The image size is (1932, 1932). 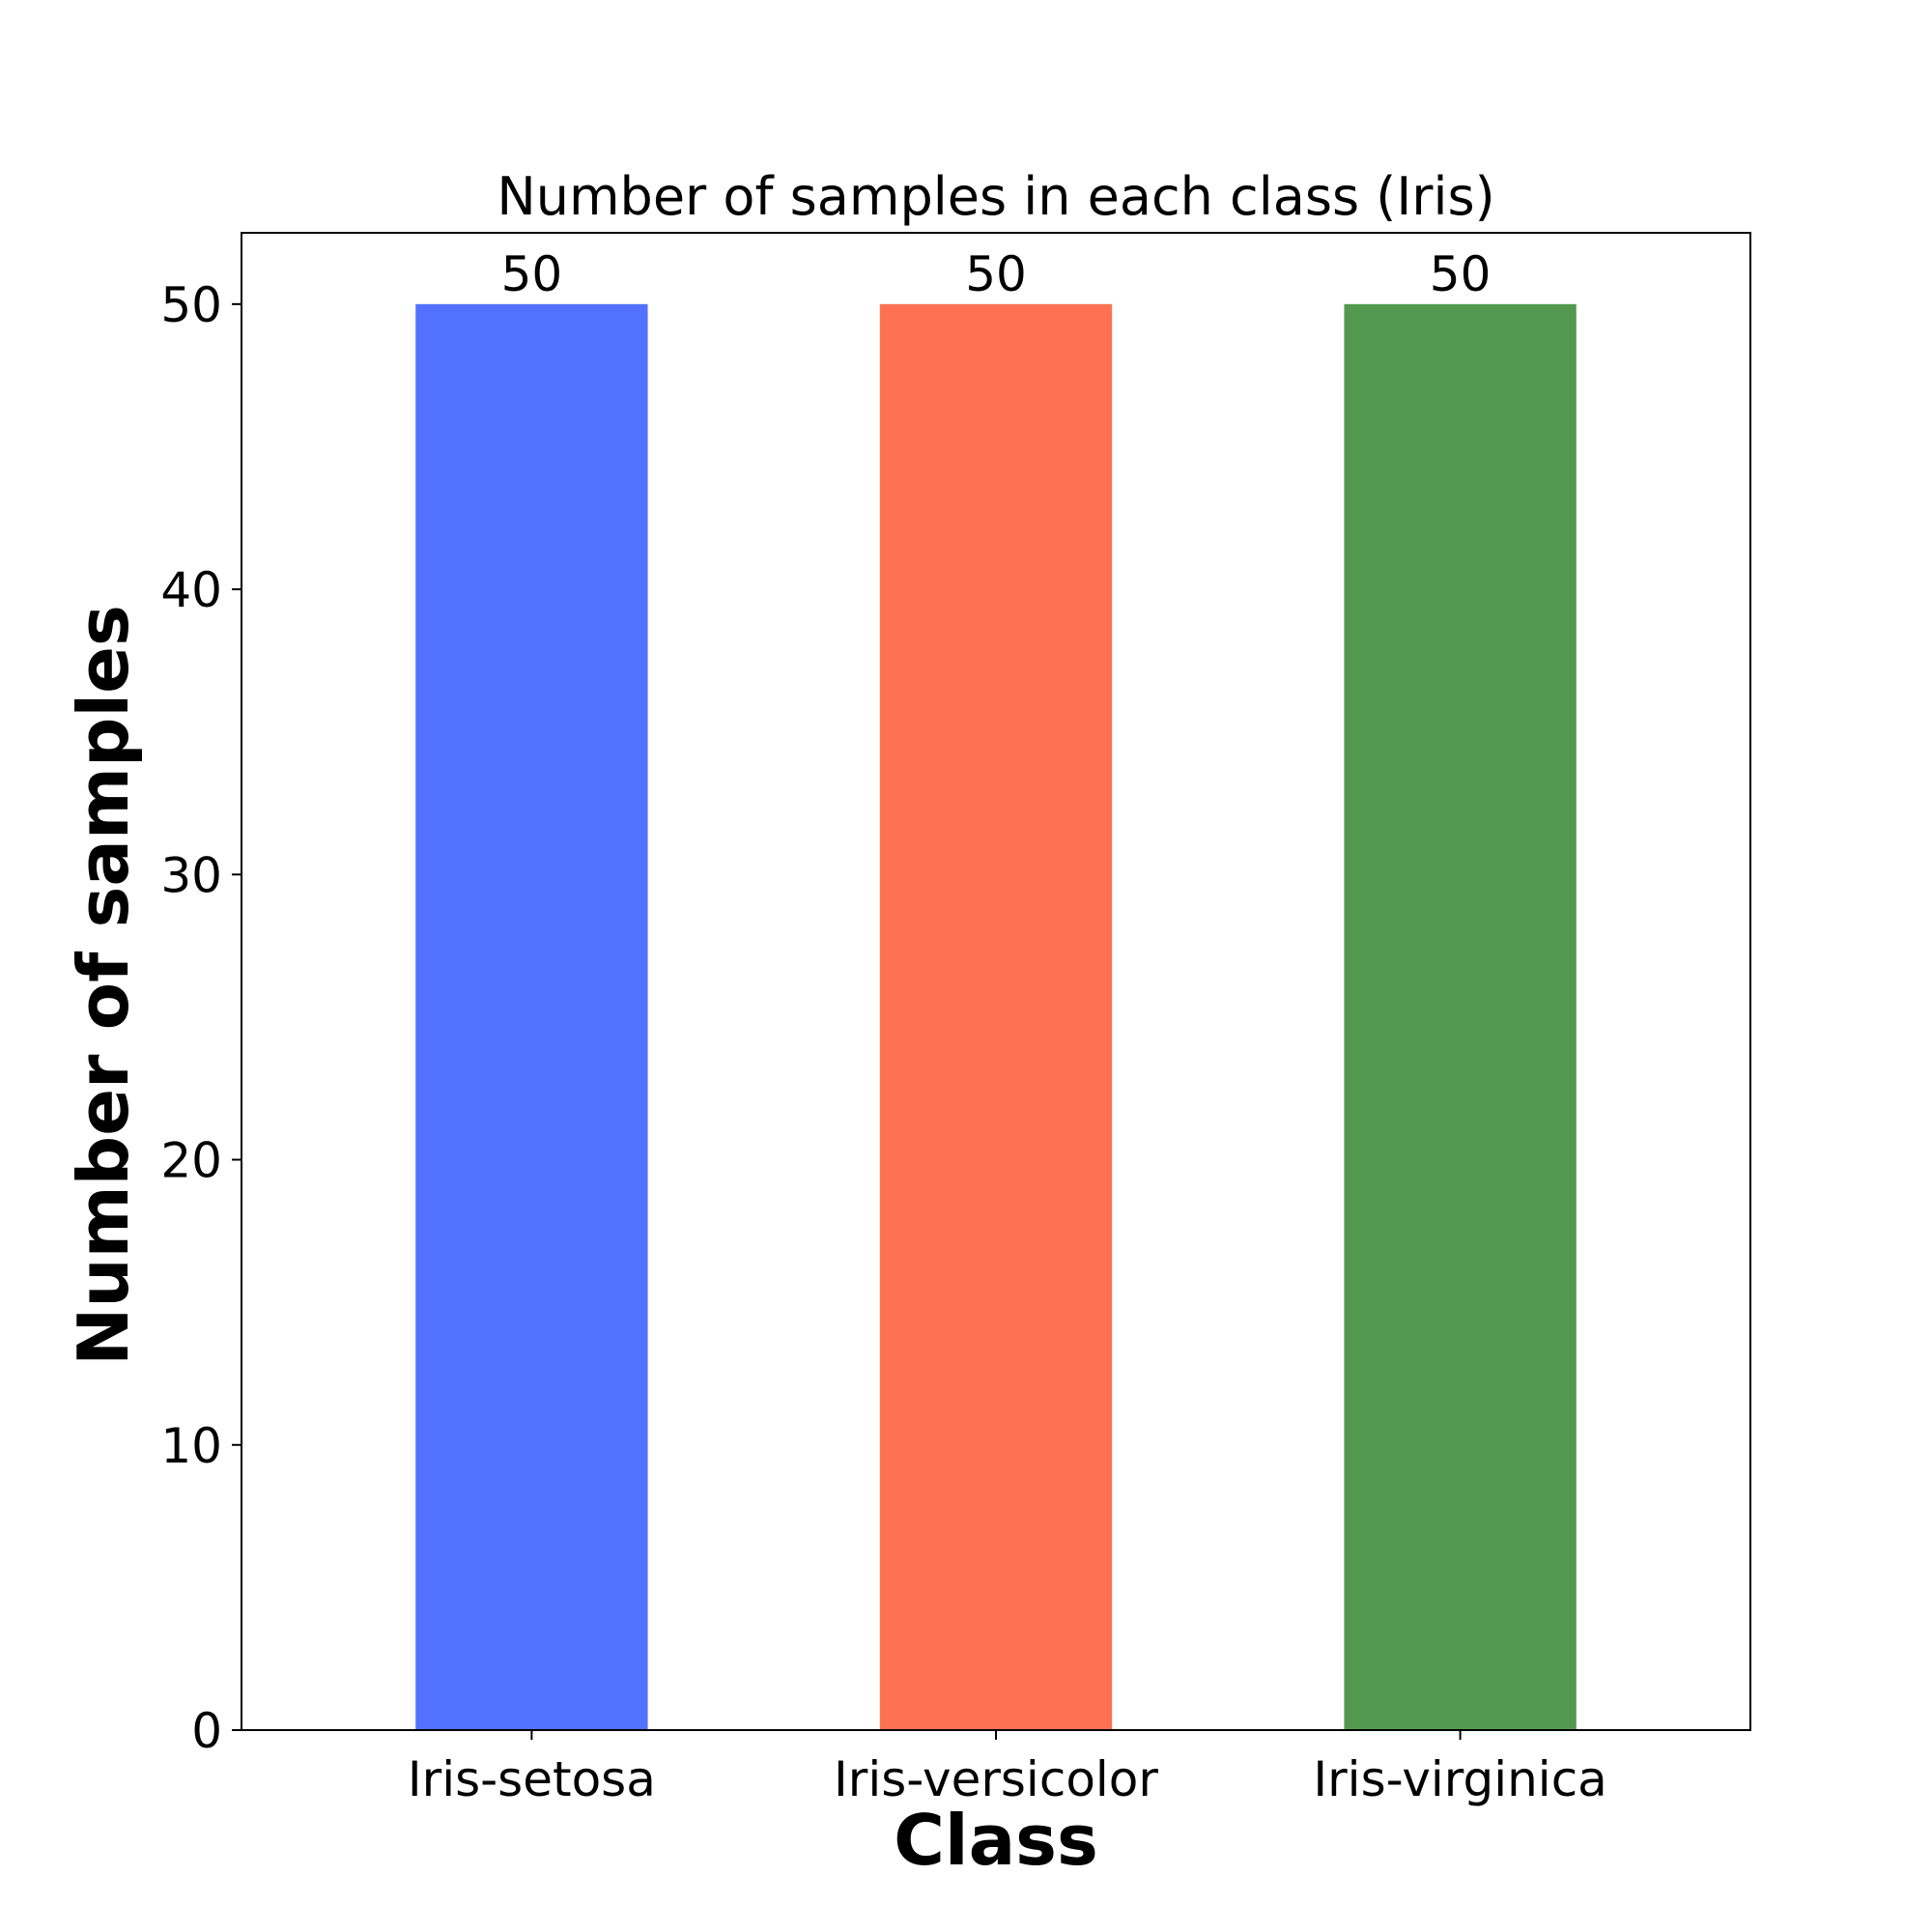 I want to click on y-tick-label: 50, so click(x=191, y=305).